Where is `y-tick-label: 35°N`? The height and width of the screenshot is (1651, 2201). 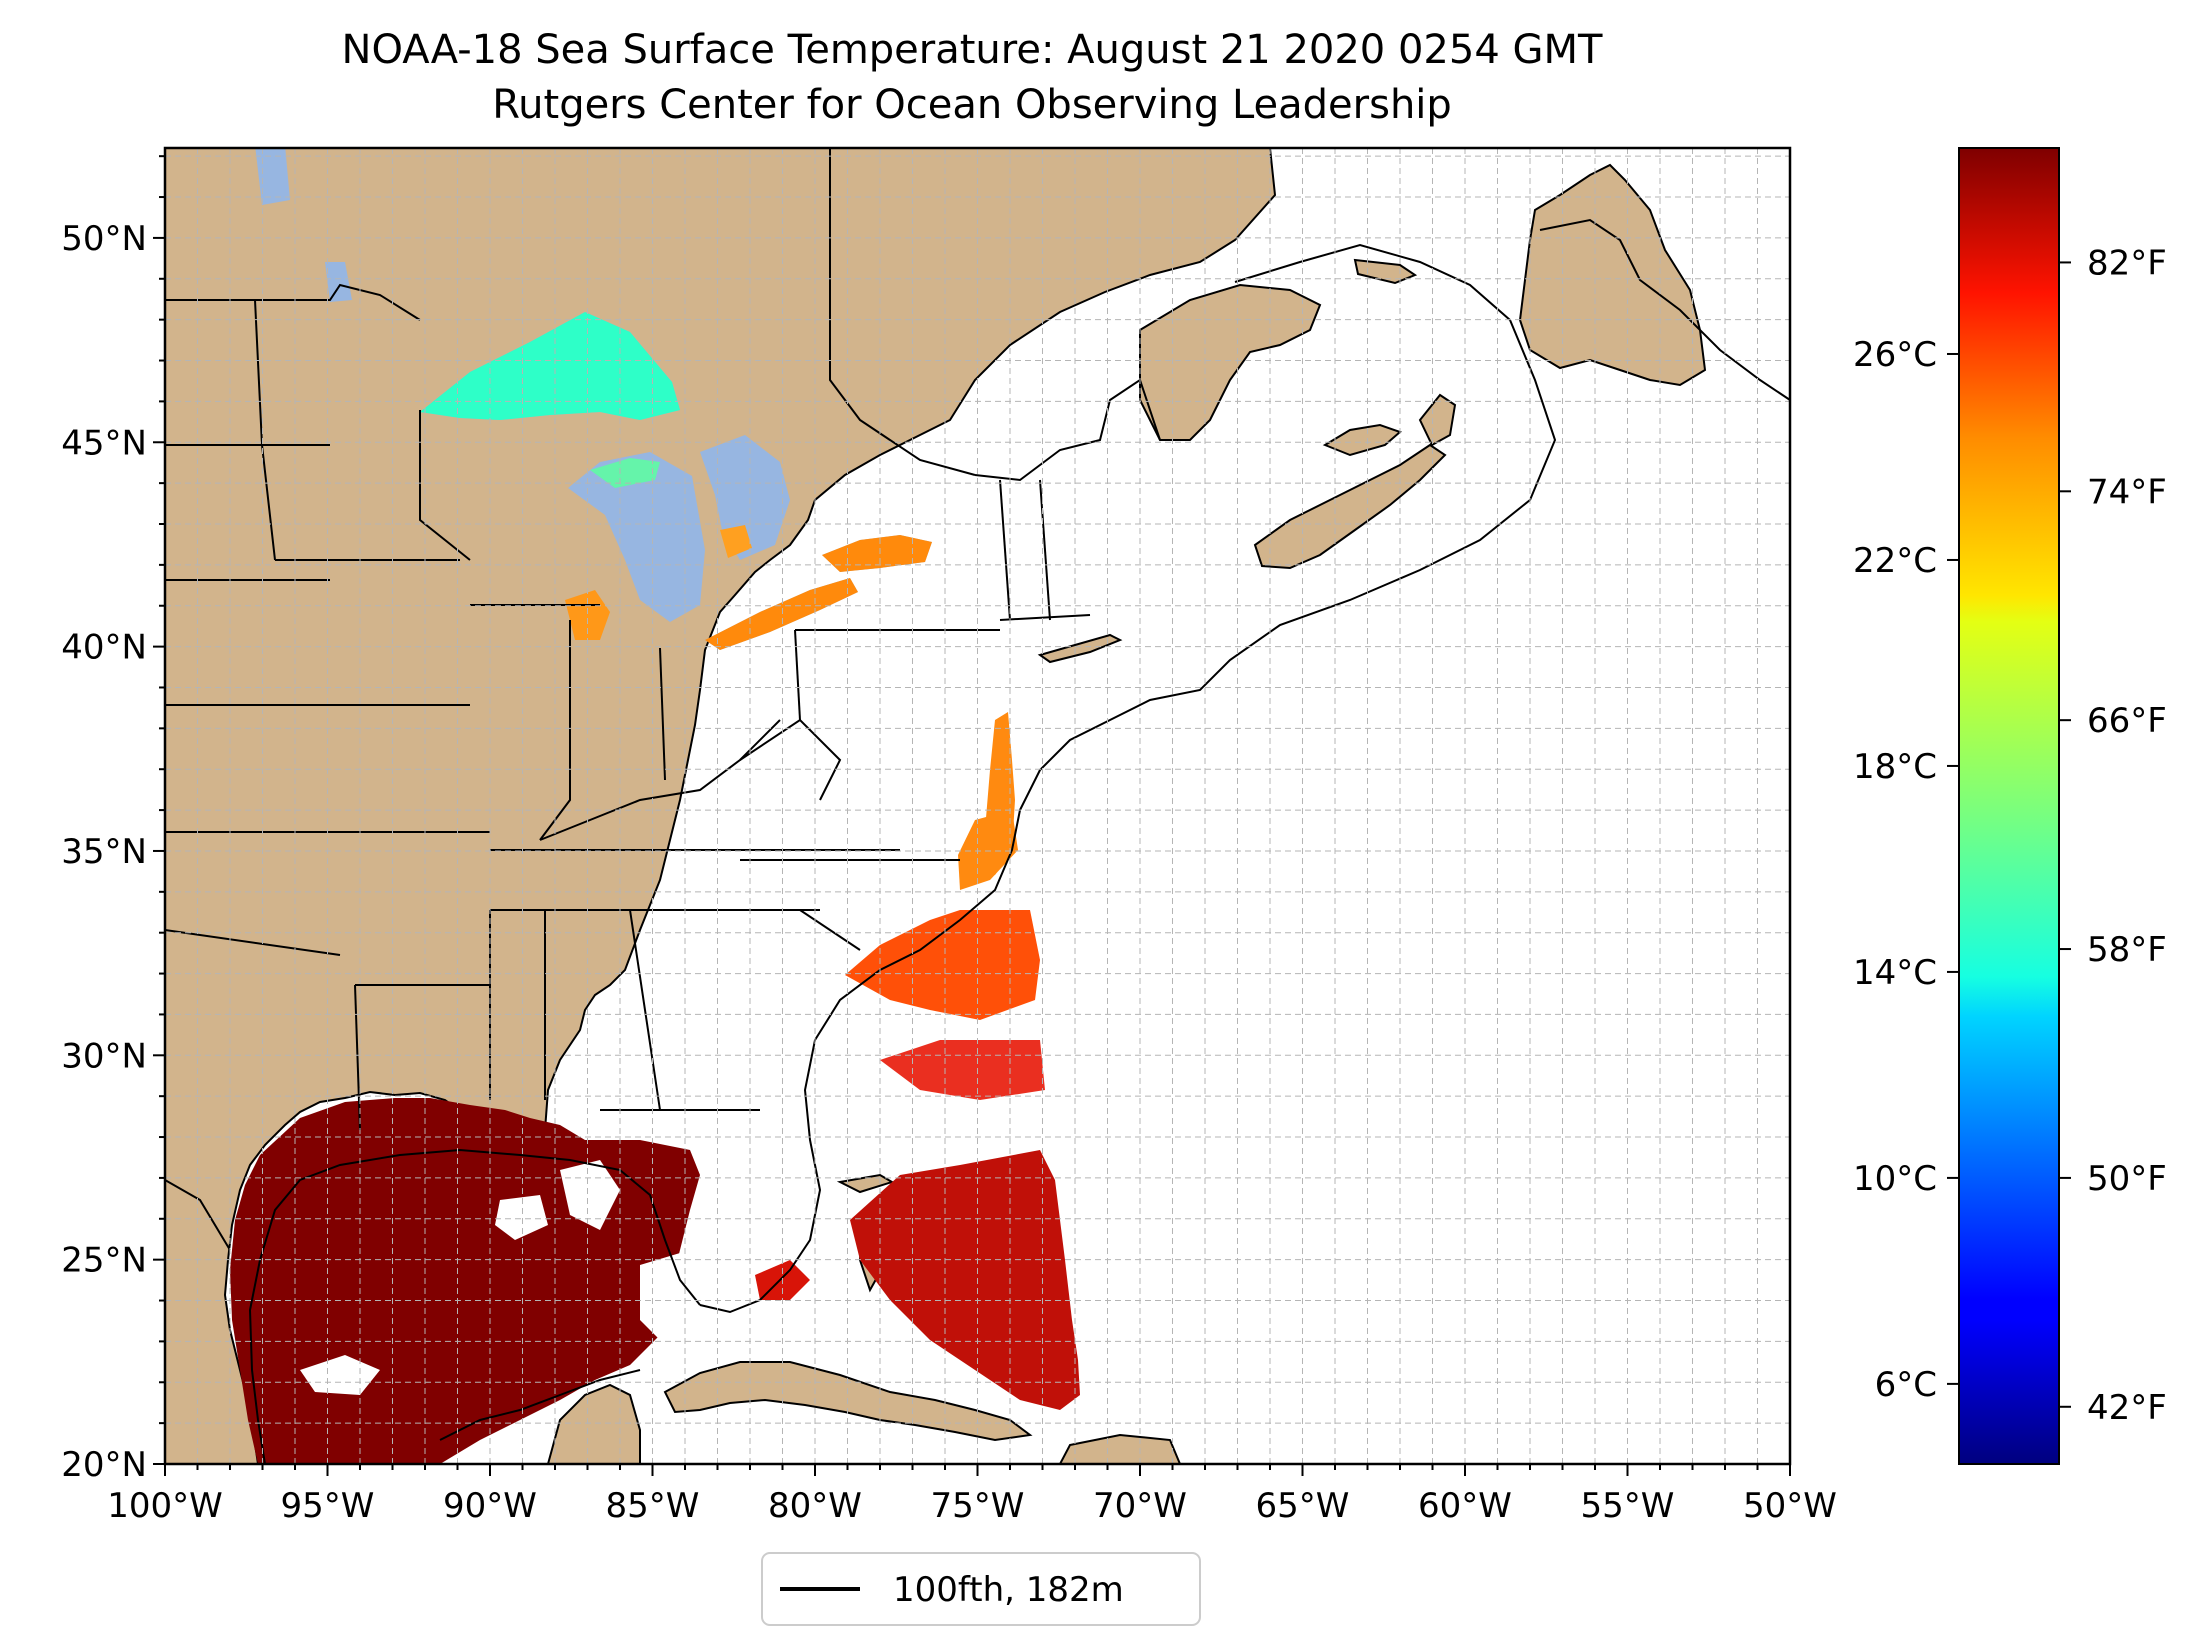
y-tick-label: 35°N is located at coordinates (104, 852).